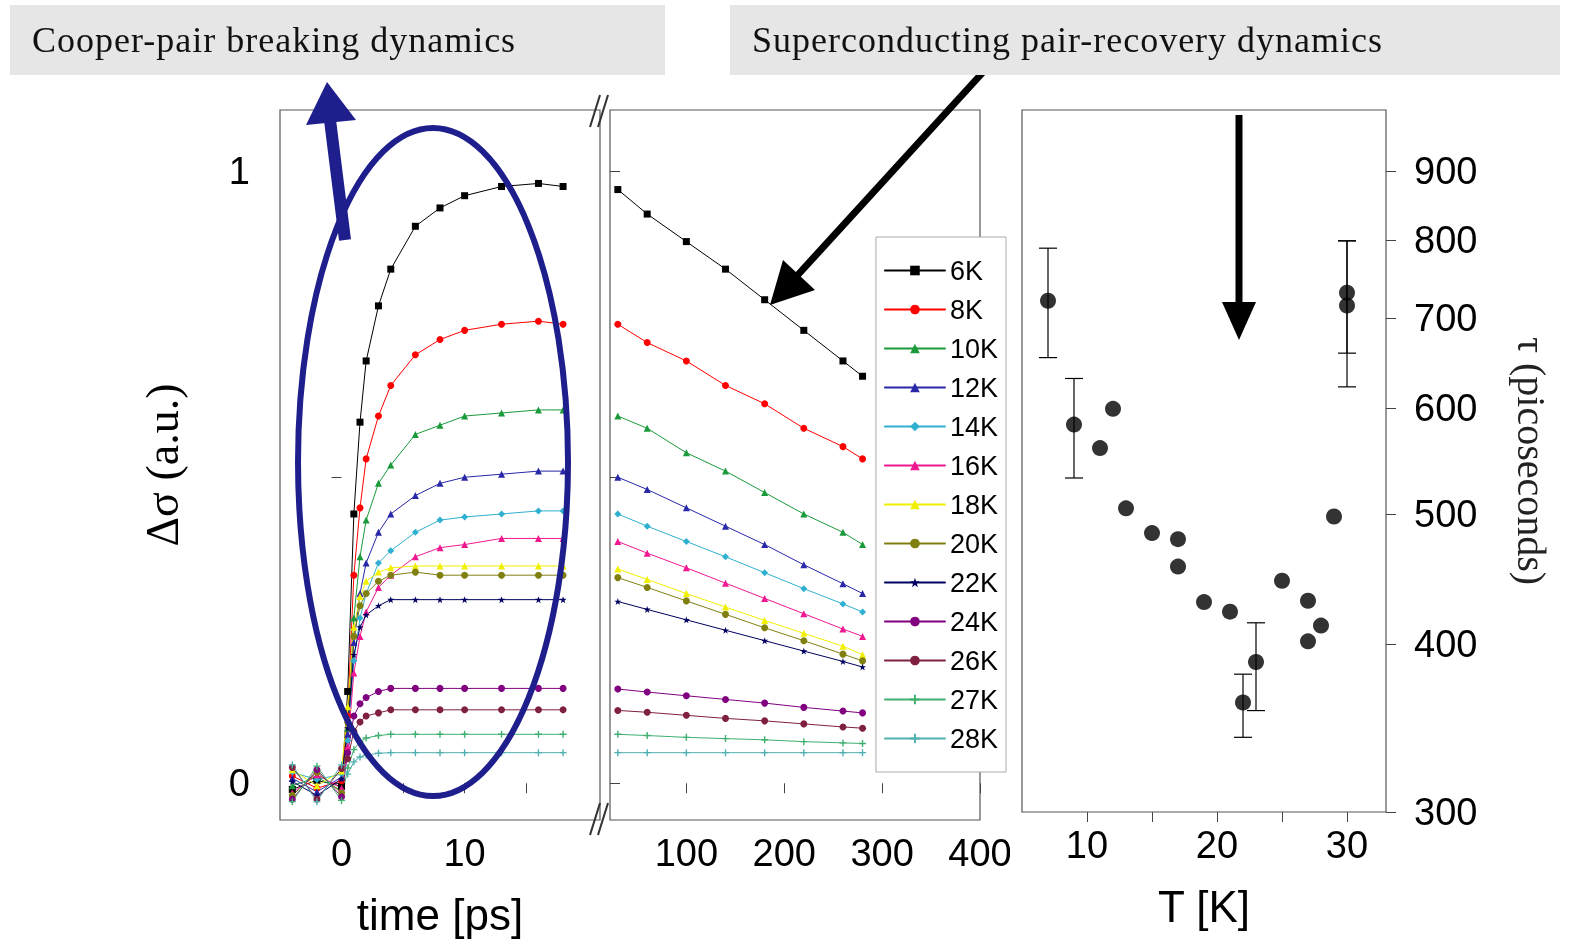  Describe the element at coordinates (337, 40) in the screenshot. I see `text: Cooper-pair breaking dynamics` at that location.